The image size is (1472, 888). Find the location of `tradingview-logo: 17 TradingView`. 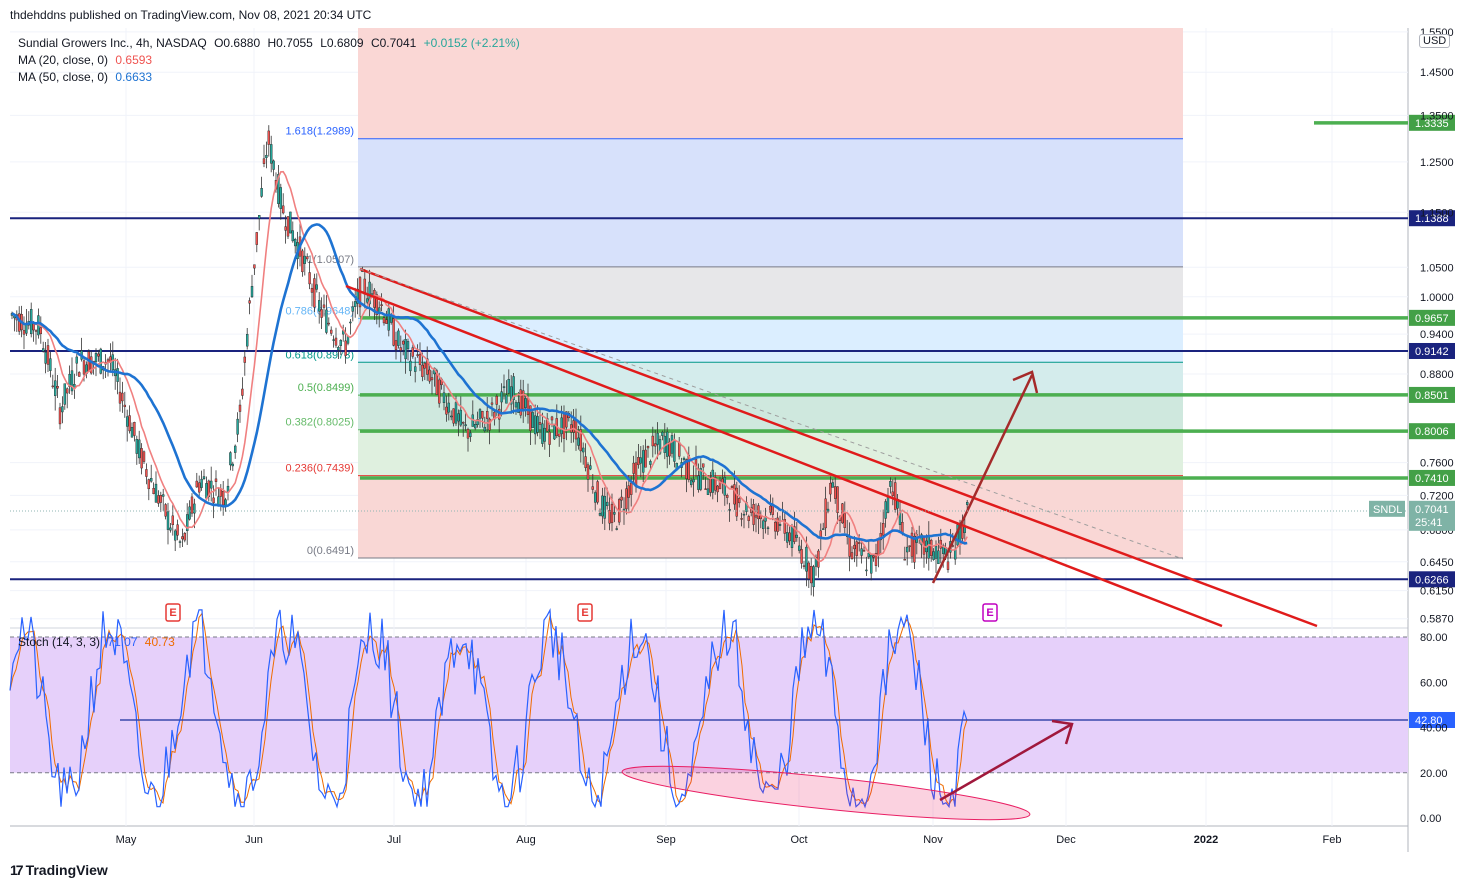

tradingview-logo: 17 TradingView is located at coordinates (59, 870).